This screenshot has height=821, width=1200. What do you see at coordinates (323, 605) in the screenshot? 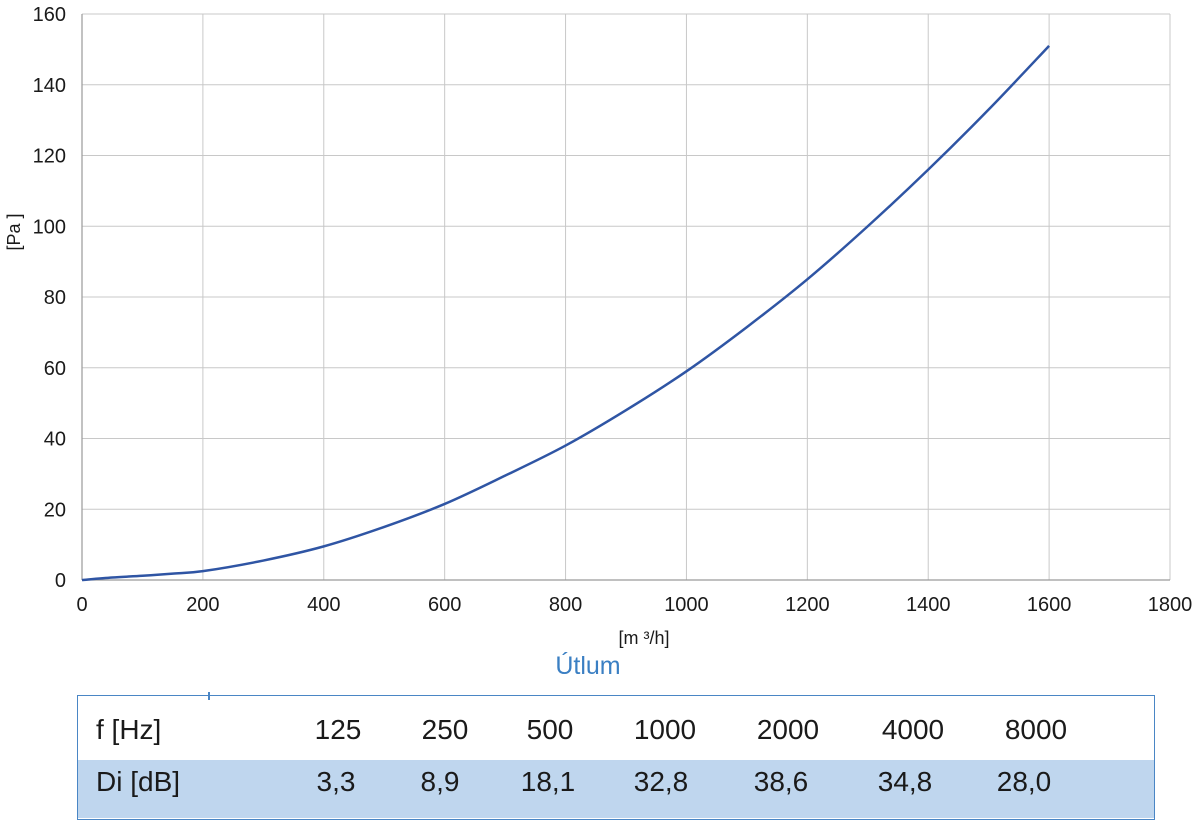
I see `x-tick-label: 400` at bounding box center [323, 605].